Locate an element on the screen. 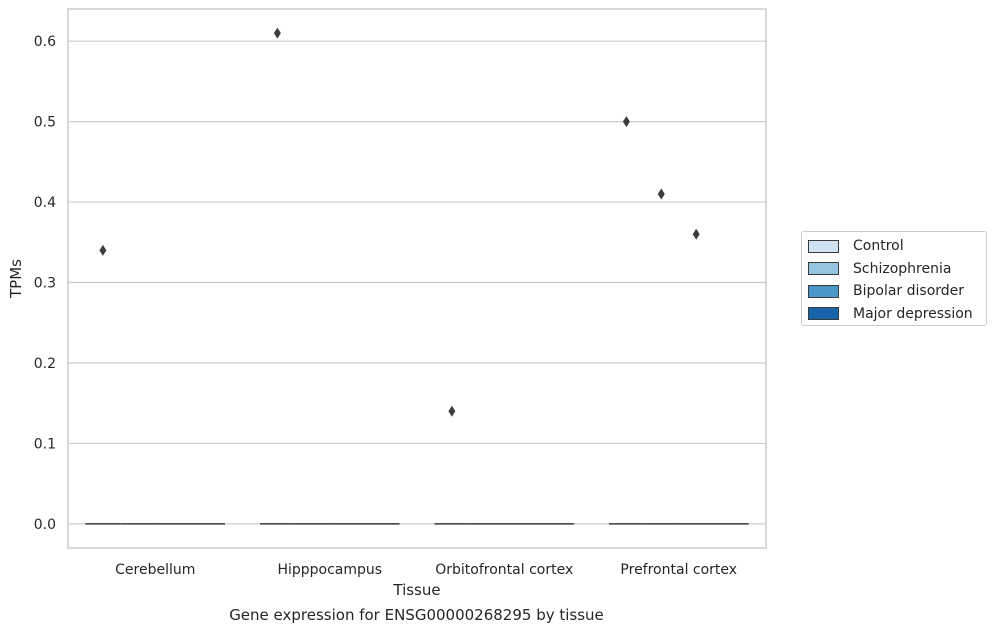 This screenshot has height=634, width=997. legend-item: Major depression is located at coordinates (897, 314).